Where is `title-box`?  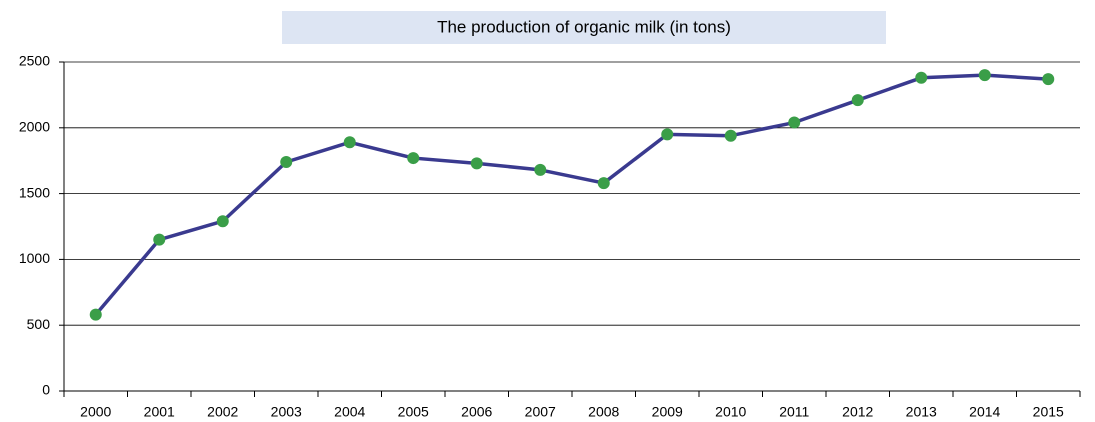 title-box is located at coordinates (584, 27).